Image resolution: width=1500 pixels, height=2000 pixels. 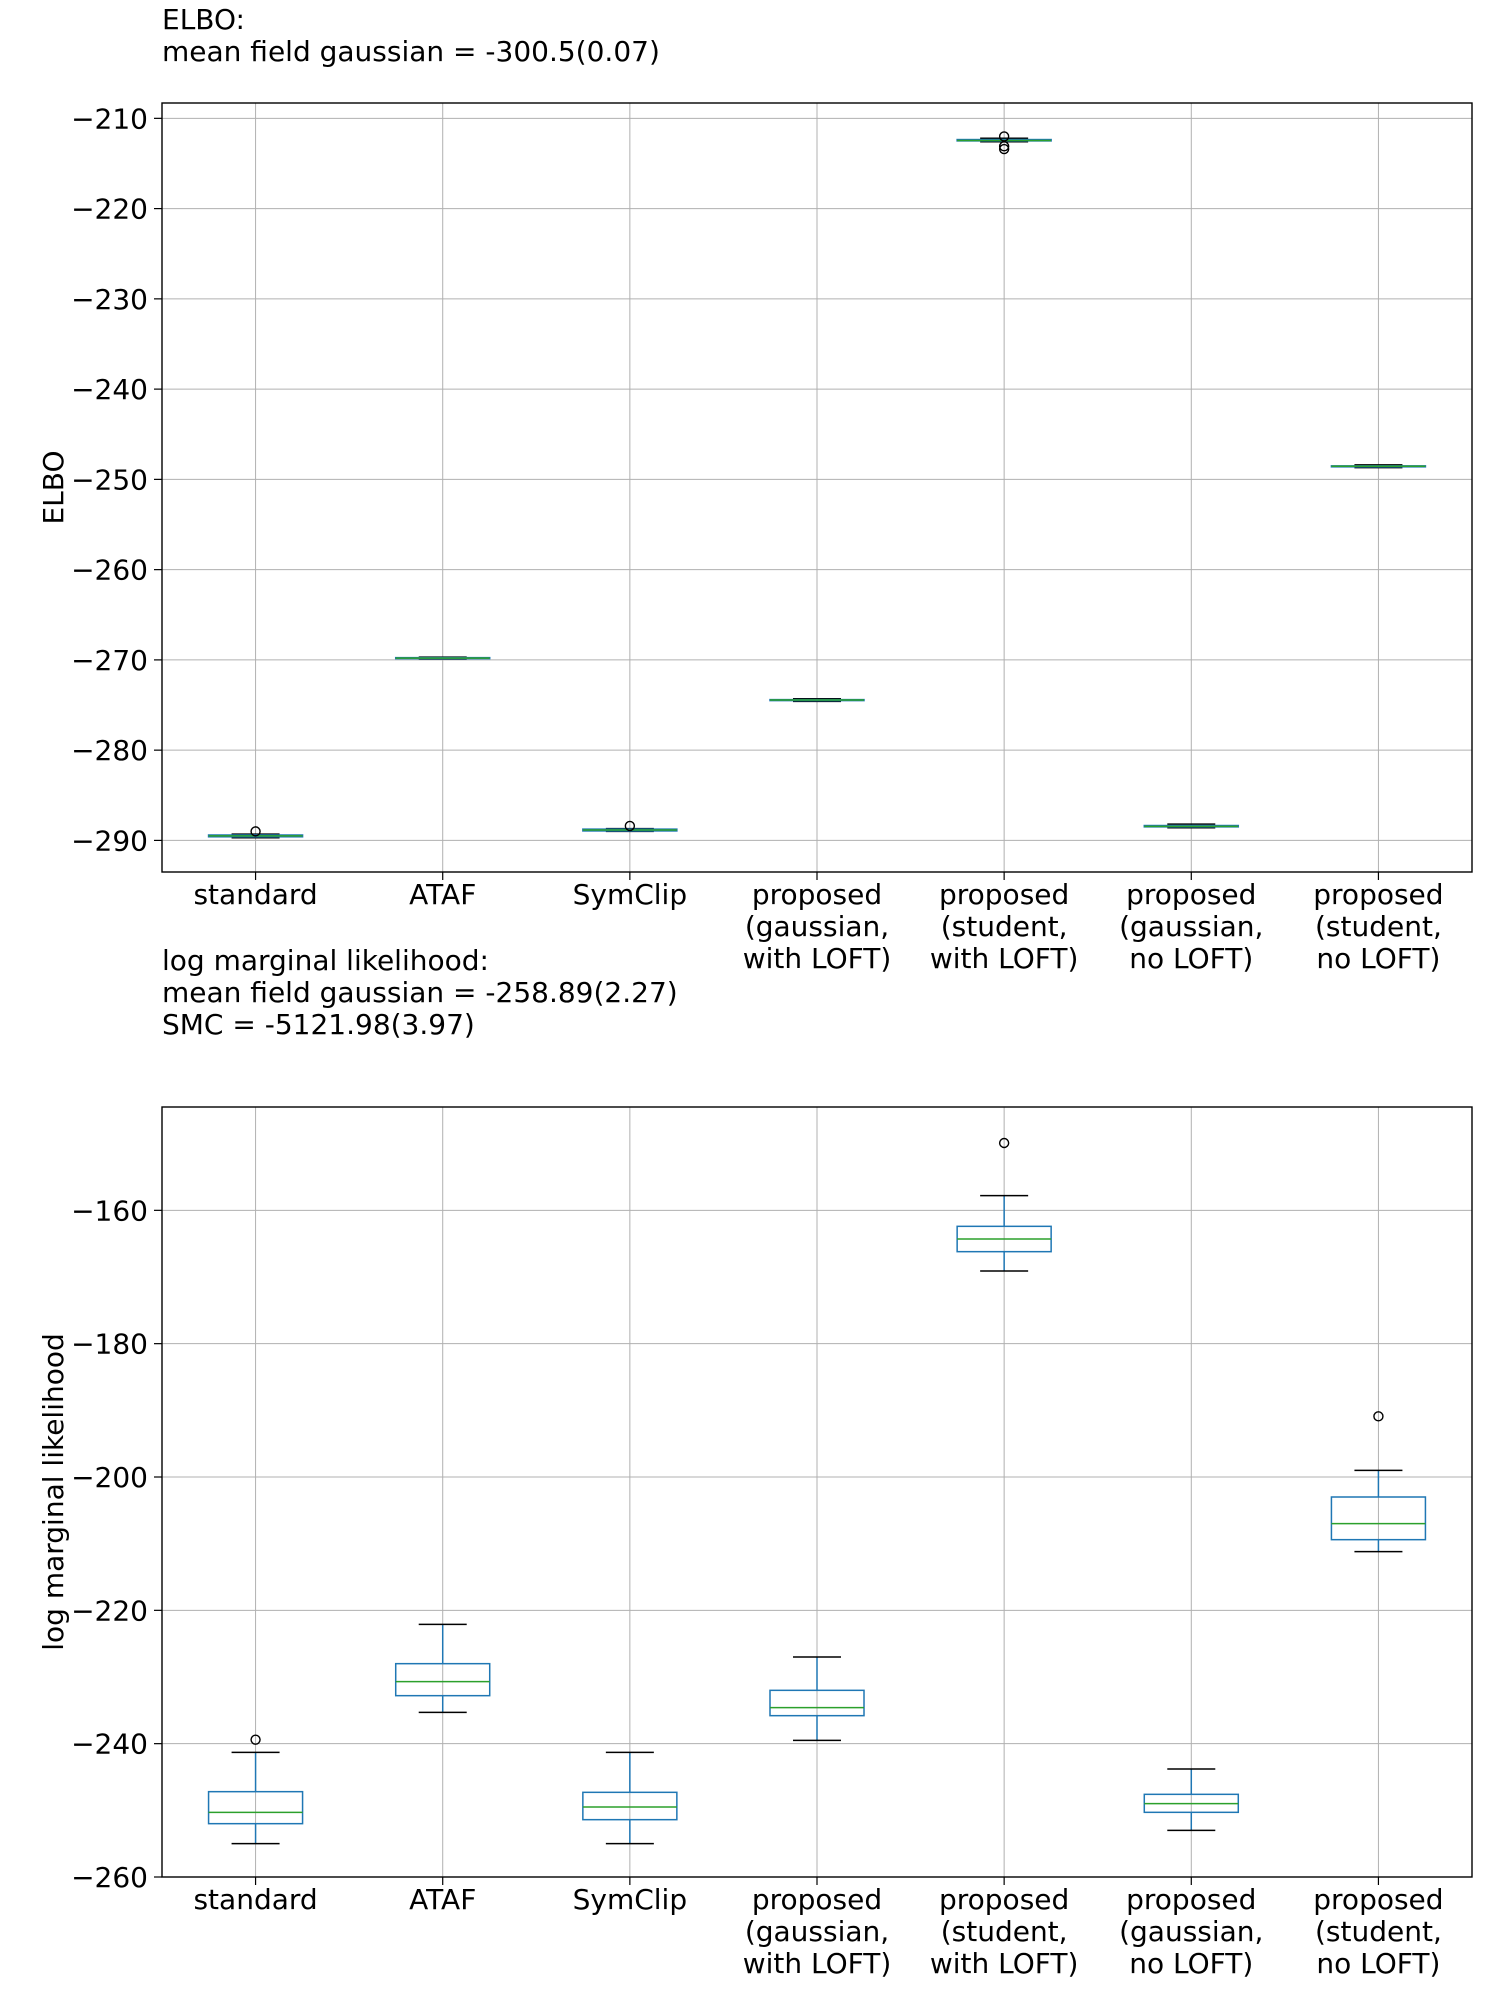 I want to click on y-tick-label: −290, so click(x=109, y=840).